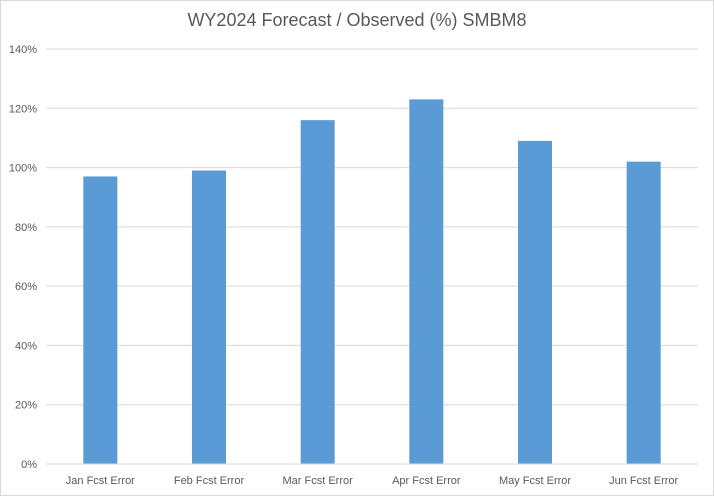  I want to click on x-tick-label: Jun Fcst Error, so click(643, 481).